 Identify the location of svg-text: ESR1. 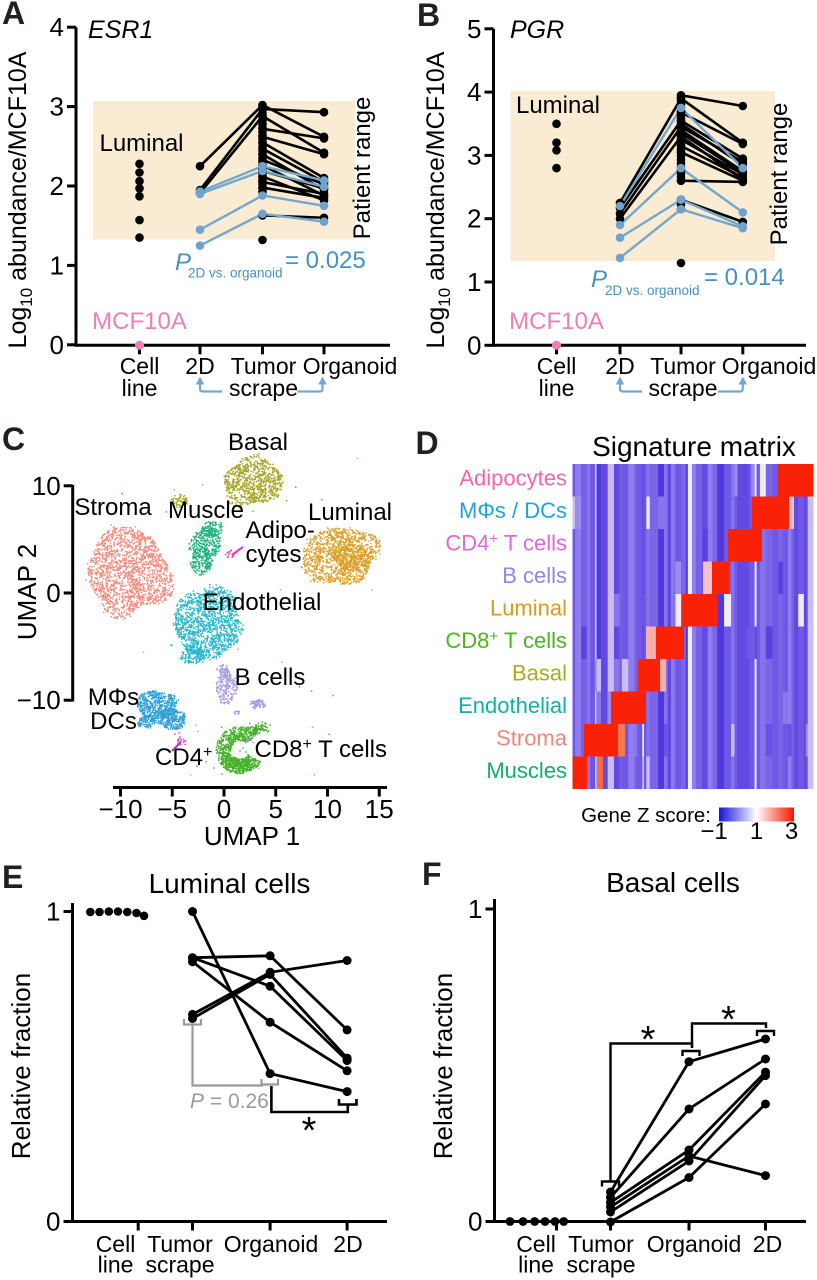
(120, 30).